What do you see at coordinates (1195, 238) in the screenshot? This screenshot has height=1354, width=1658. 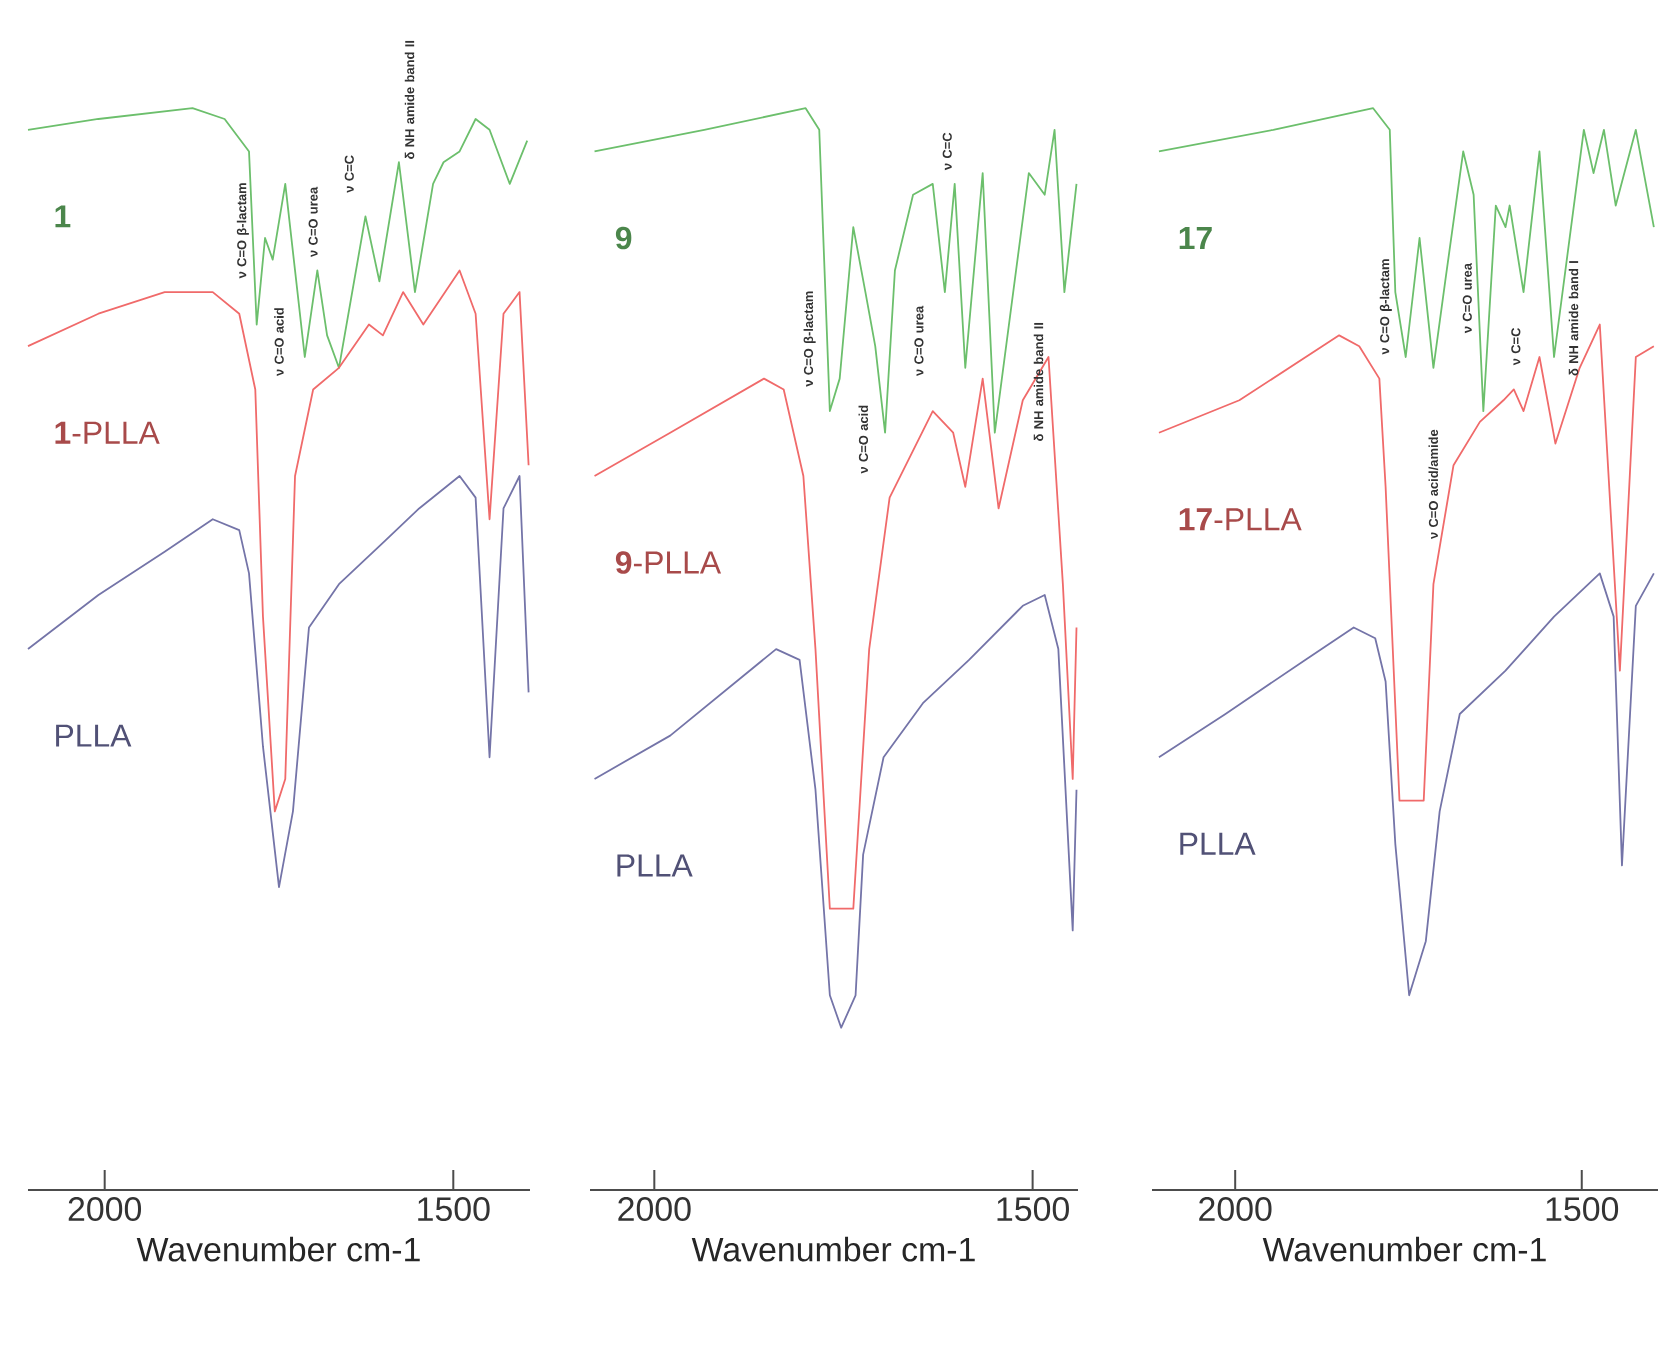 I see `text: 17` at bounding box center [1195, 238].